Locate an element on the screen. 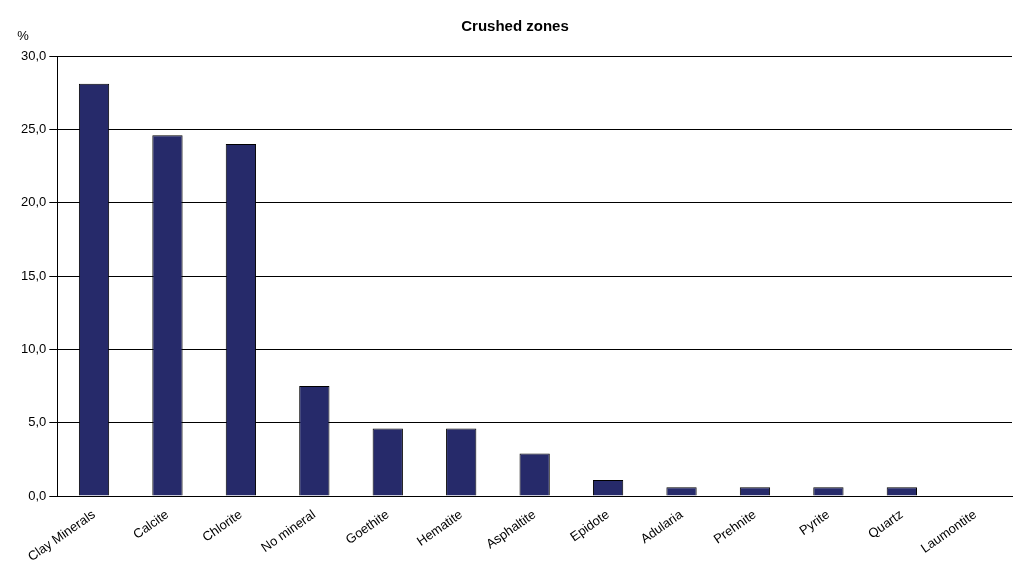 The height and width of the screenshot is (576, 1035). y-tick-label: 20,0 is located at coordinates (33, 202).